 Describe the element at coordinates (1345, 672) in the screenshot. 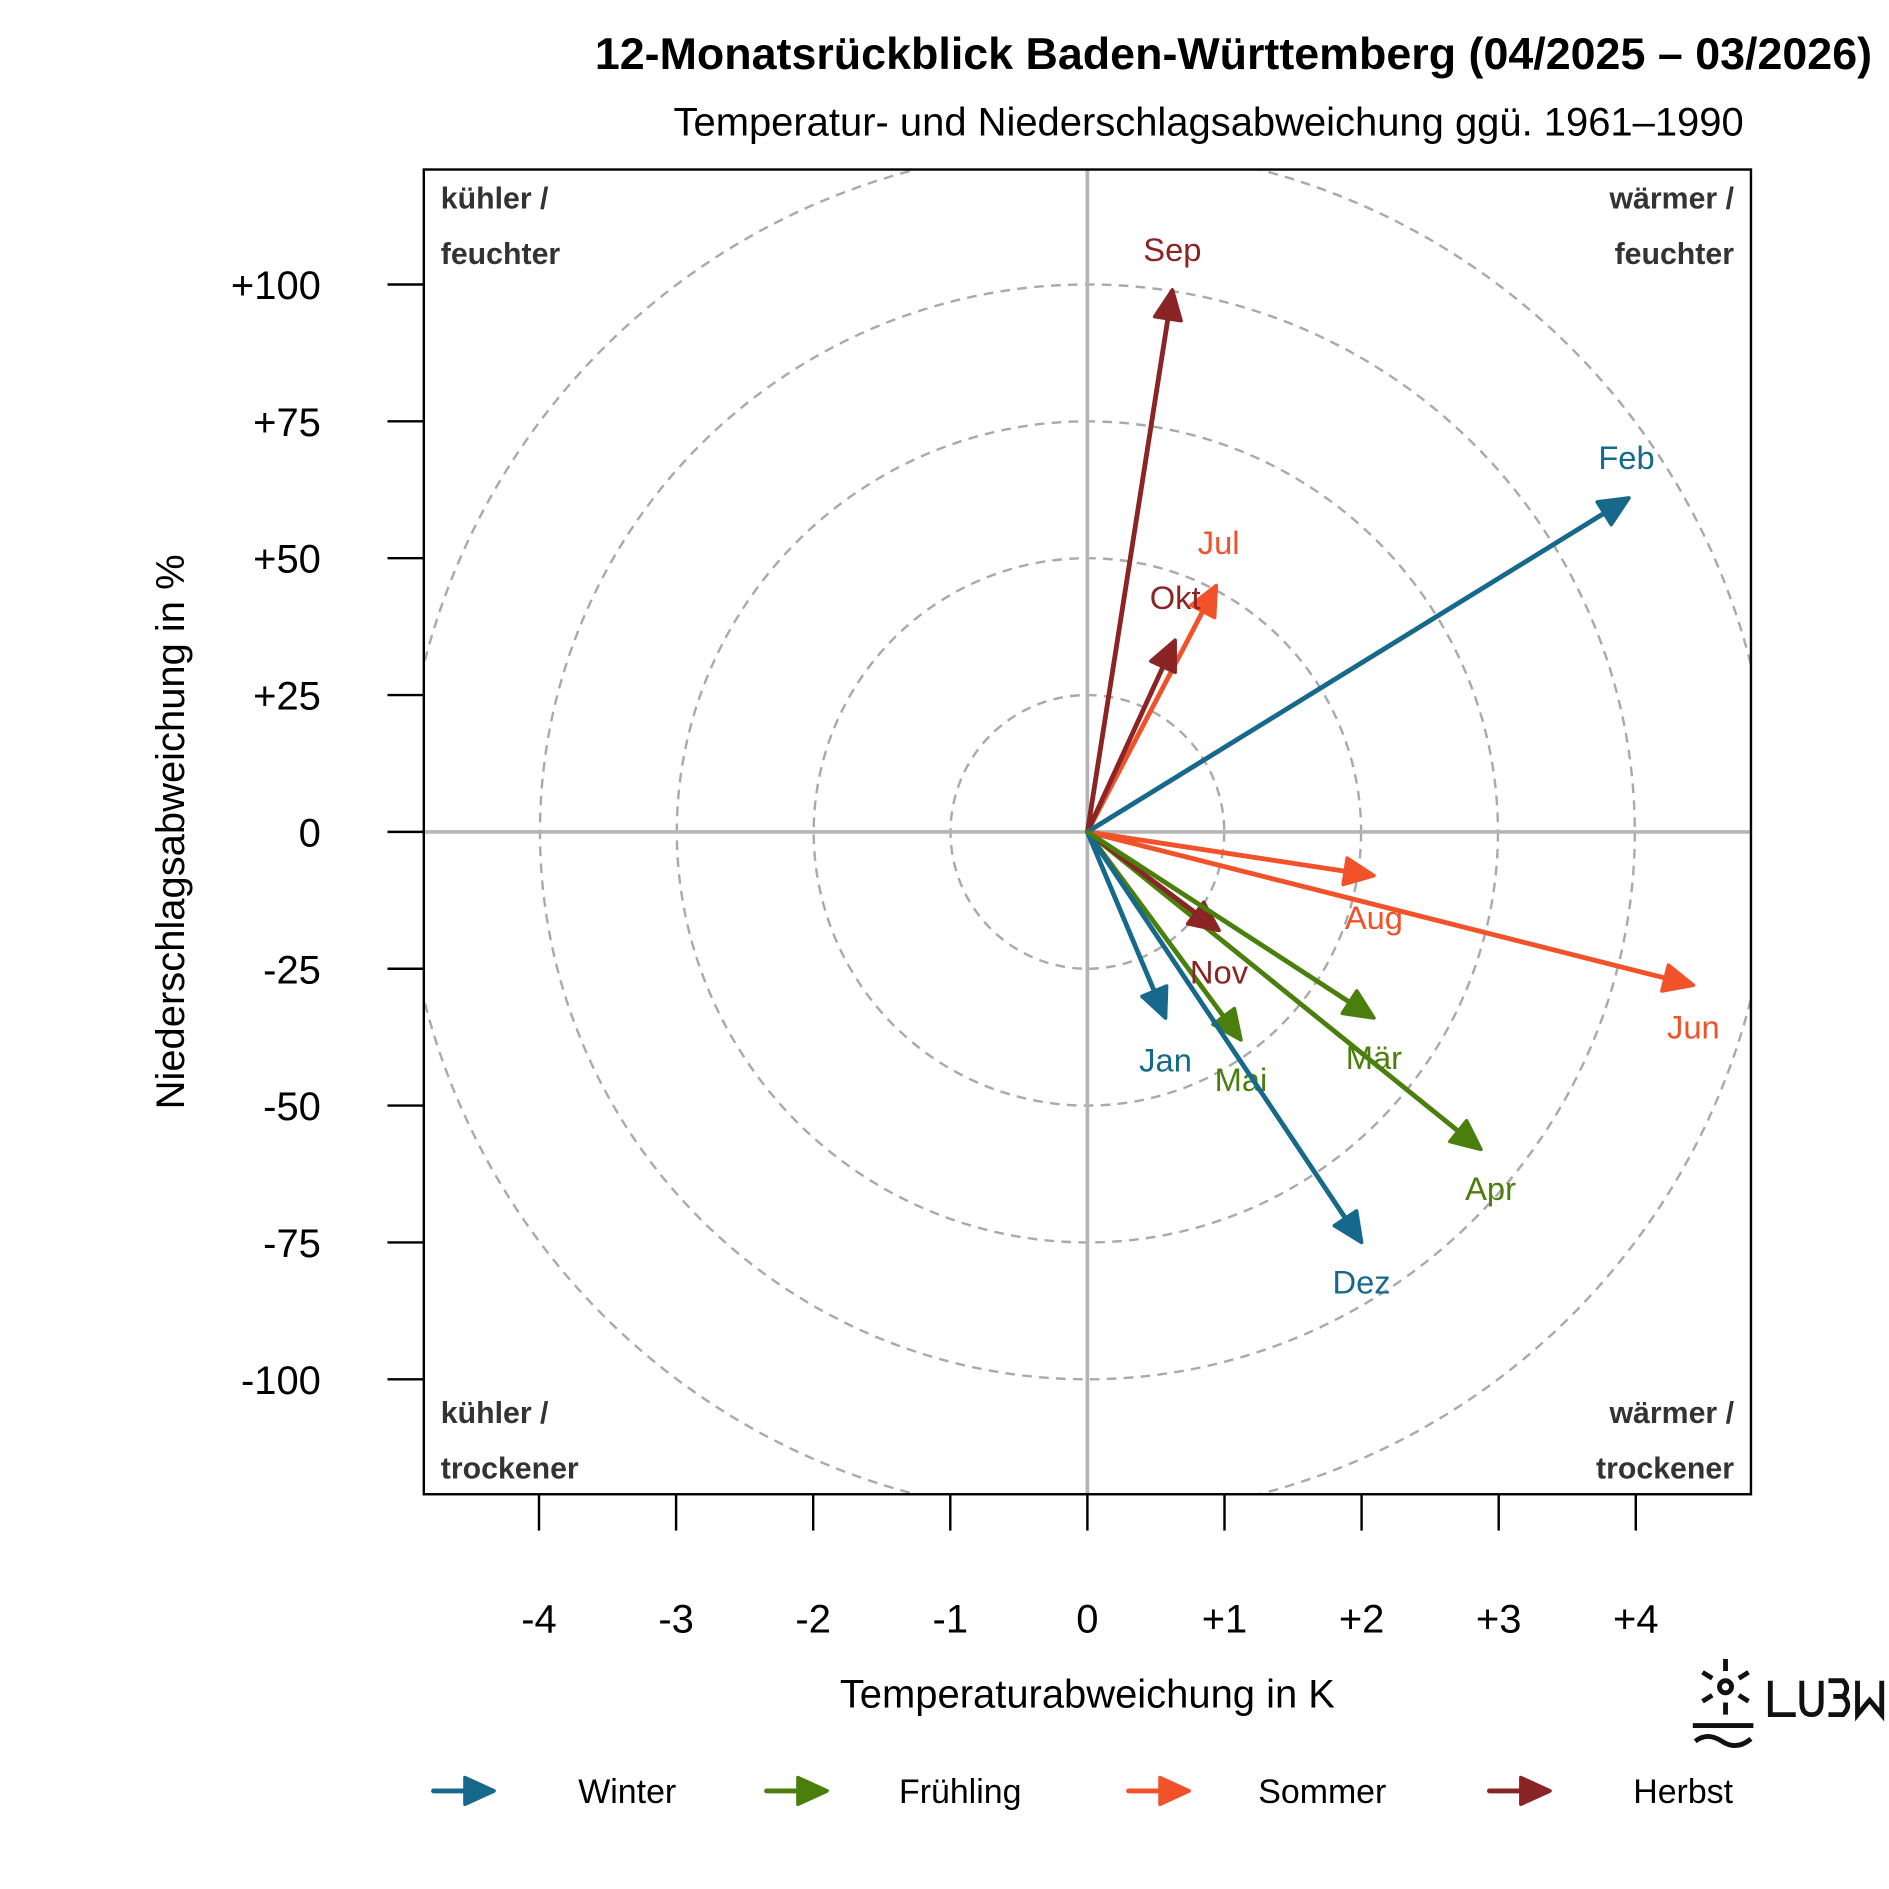

I see `arrow-feb-shaft` at that location.